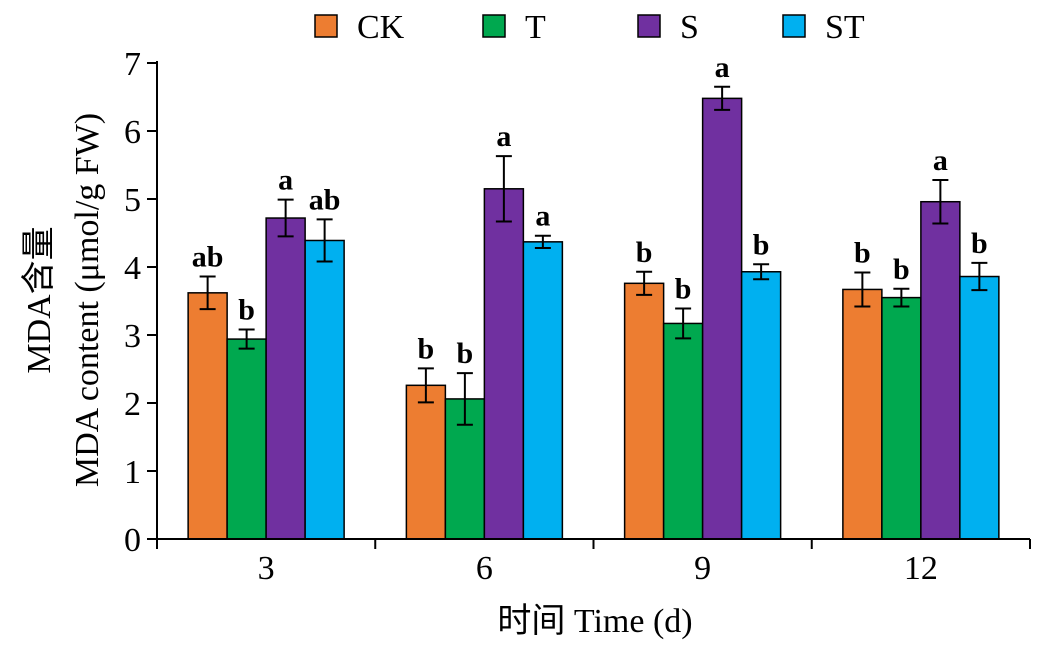  I want to click on y-tick-label: 6, so click(132, 132).